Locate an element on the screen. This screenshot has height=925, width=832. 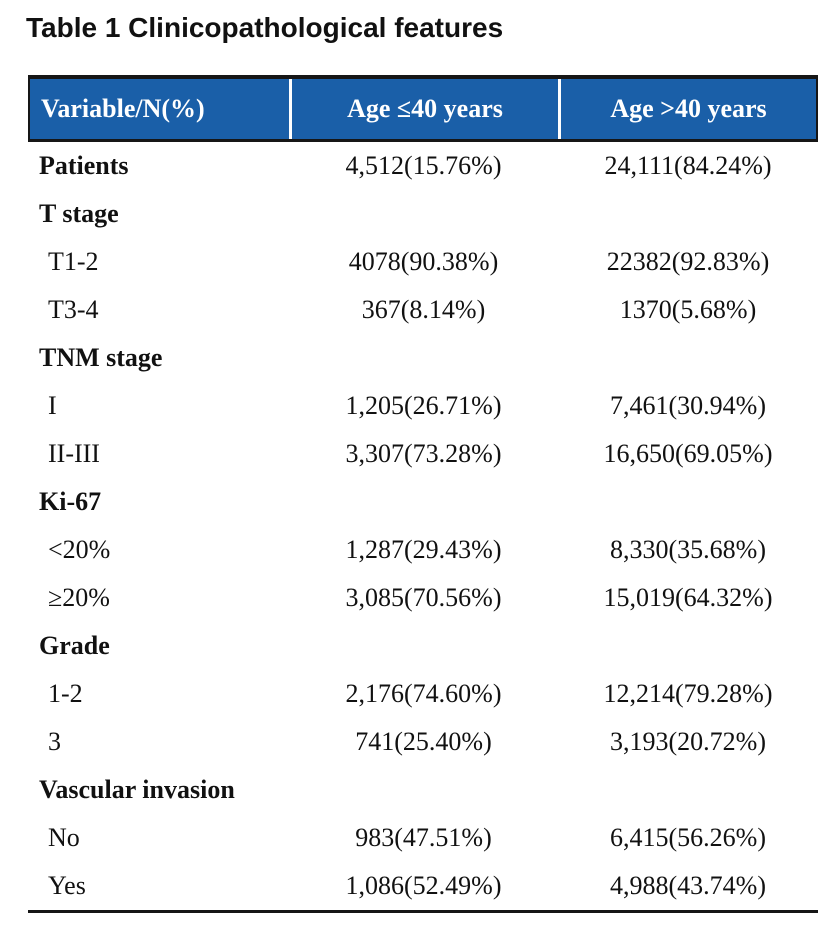
cell-age-le40: 1,086(52.49%) is located at coordinates (423, 885).